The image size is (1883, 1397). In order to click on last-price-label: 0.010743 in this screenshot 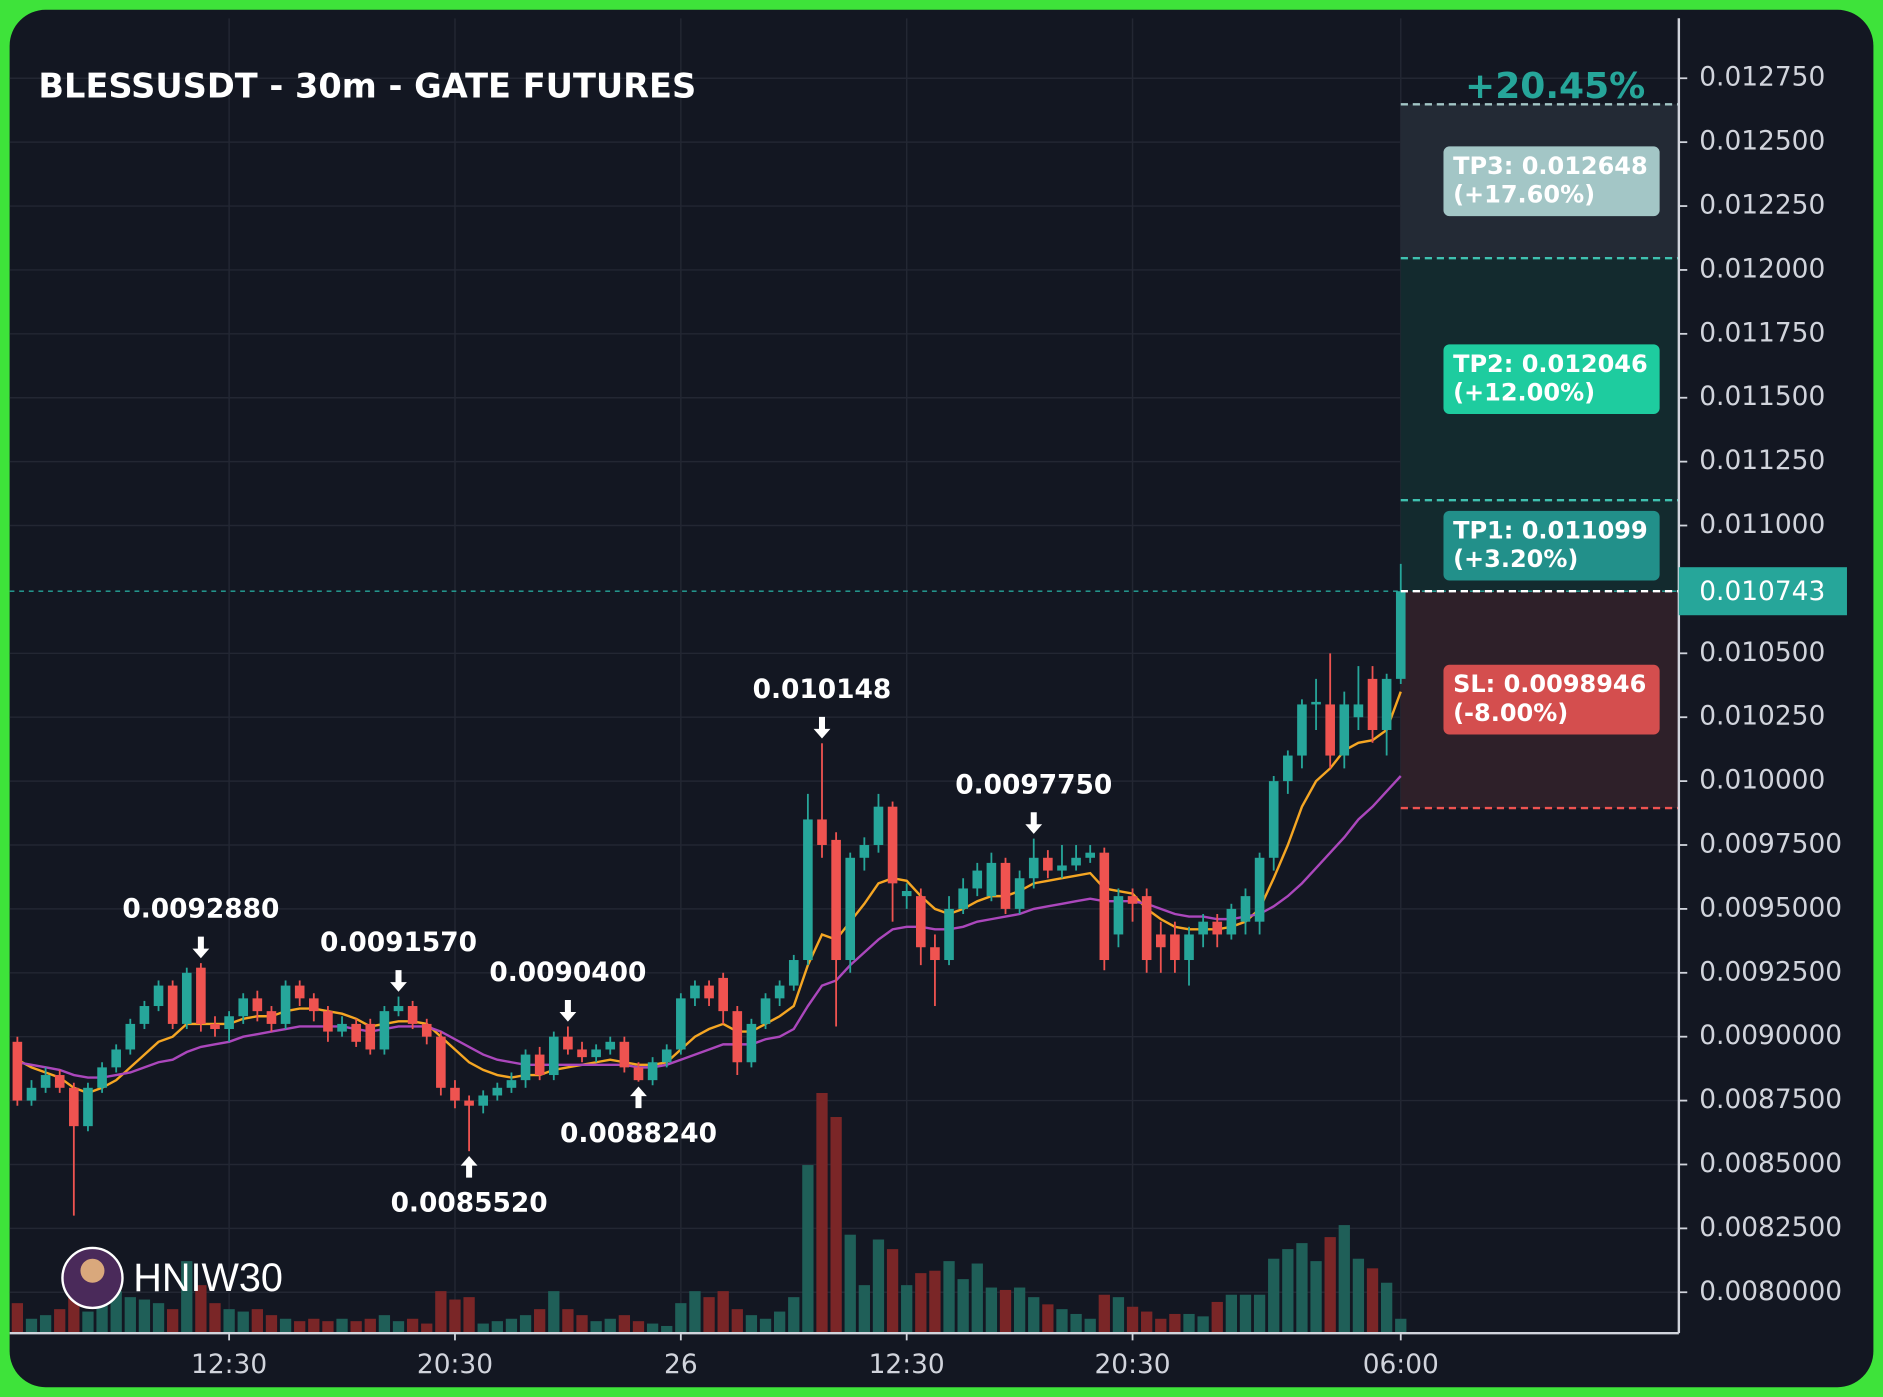, I will do `click(1762, 591)`.